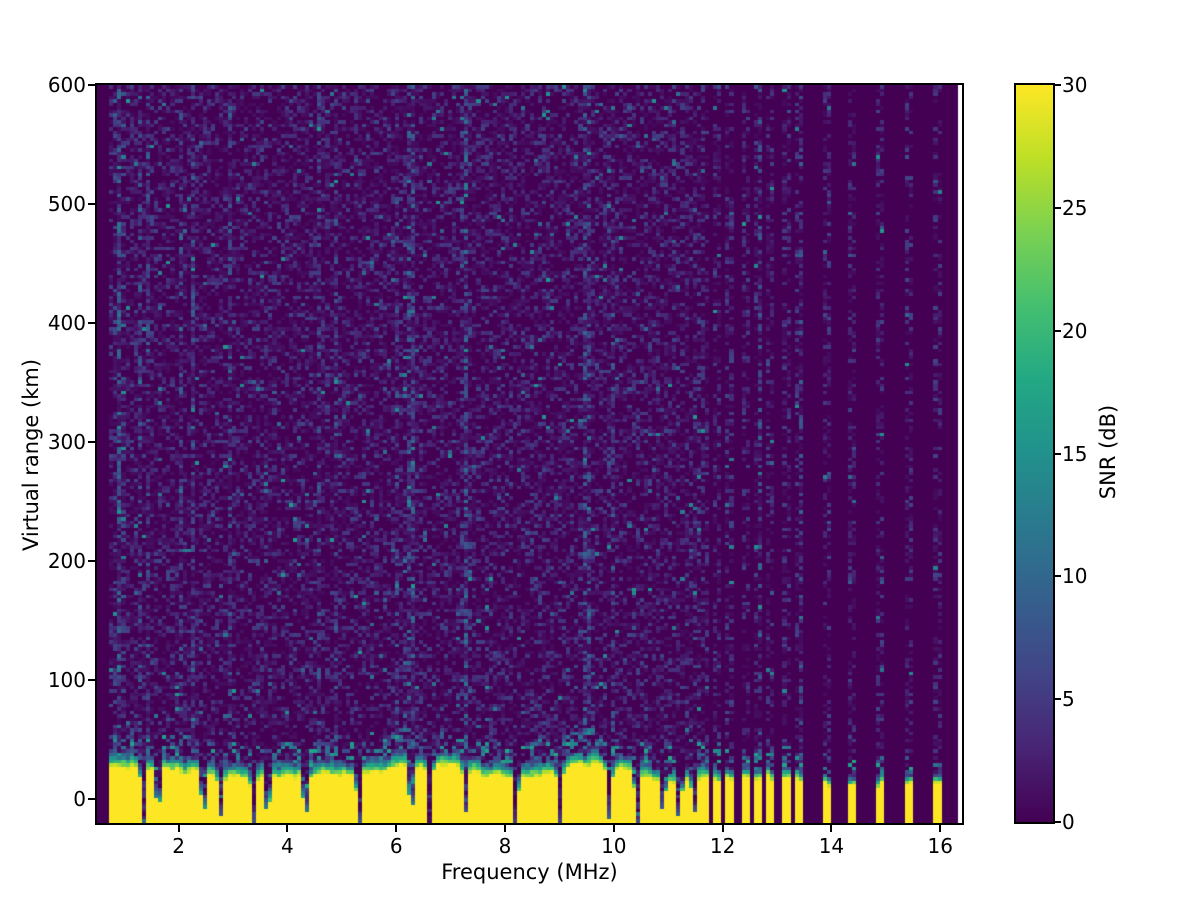 This screenshot has height=900, width=1200. I want to click on x-tick-label-16: 16, so click(940, 846).